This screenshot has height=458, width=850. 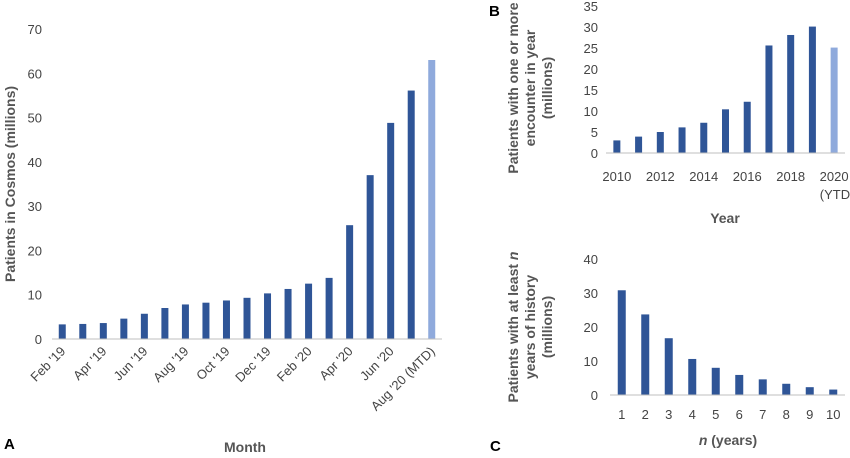 I want to click on panel-b-x-ticks: 2010 2012 2014 2016 2018 2020 (YTD), so click(x=726, y=185).